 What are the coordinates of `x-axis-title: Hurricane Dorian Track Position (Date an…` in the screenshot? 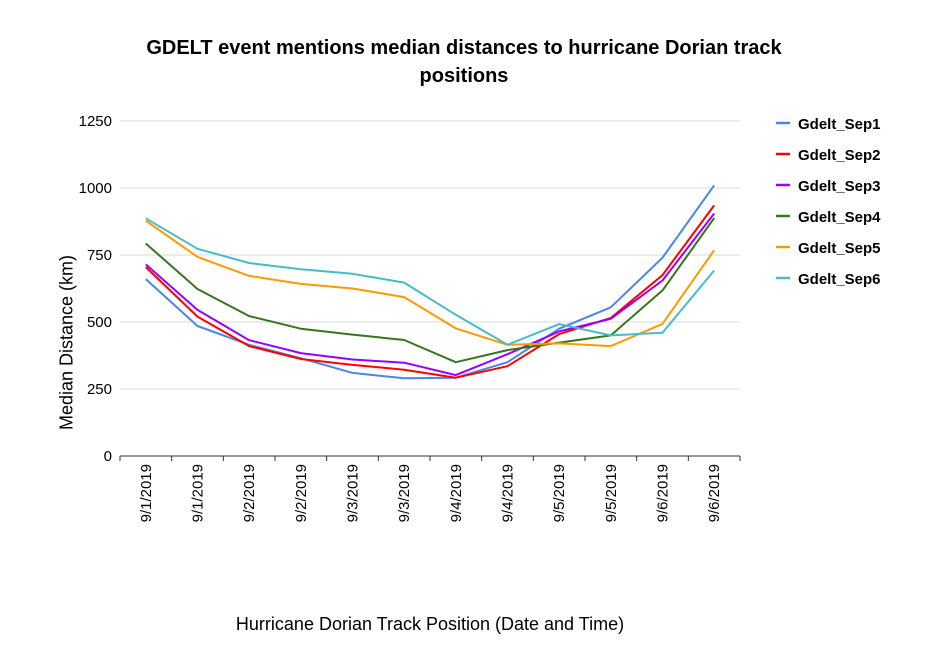 It's located at (430, 624).